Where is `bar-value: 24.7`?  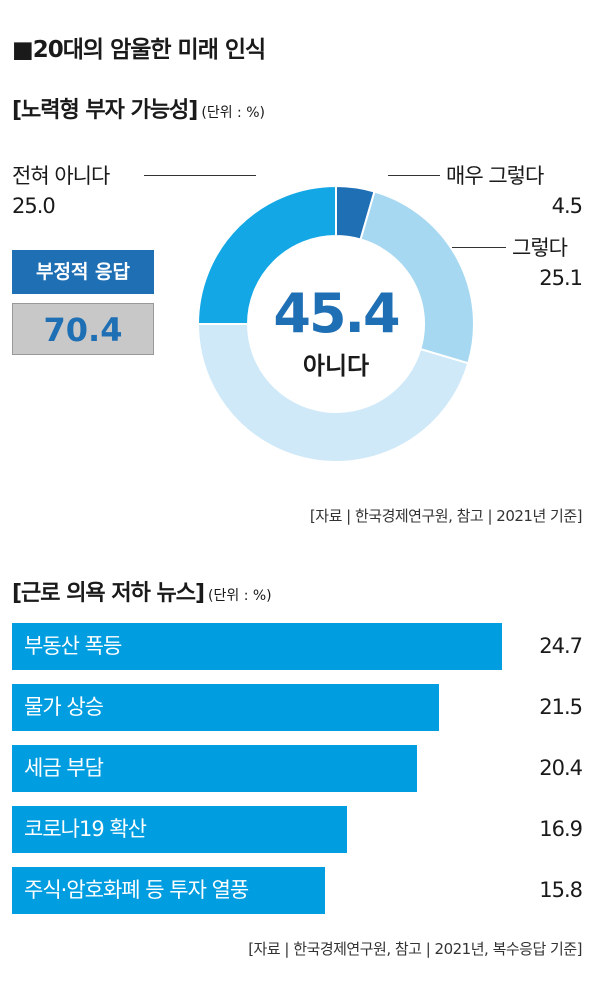
bar-value: 24.7 is located at coordinates (561, 646).